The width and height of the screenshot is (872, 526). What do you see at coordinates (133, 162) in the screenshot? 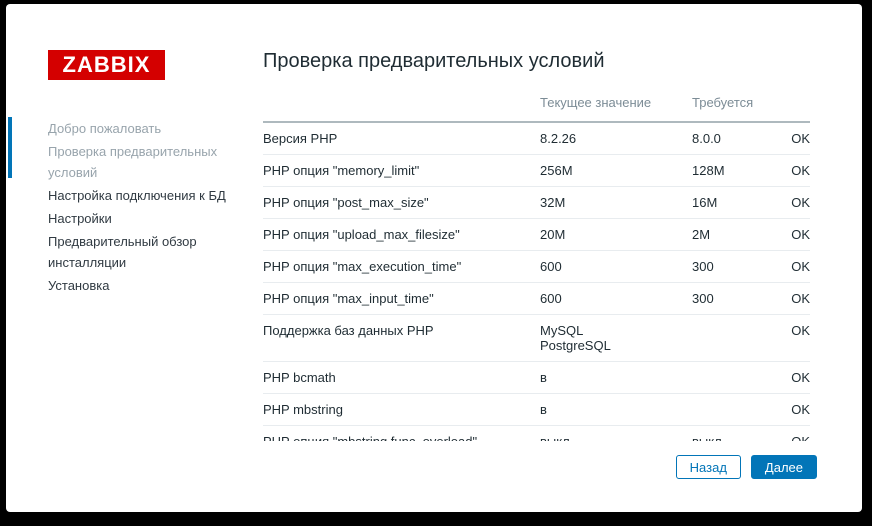
I see `step-prerequisites: Проверка предварительных условий` at bounding box center [133, 162].